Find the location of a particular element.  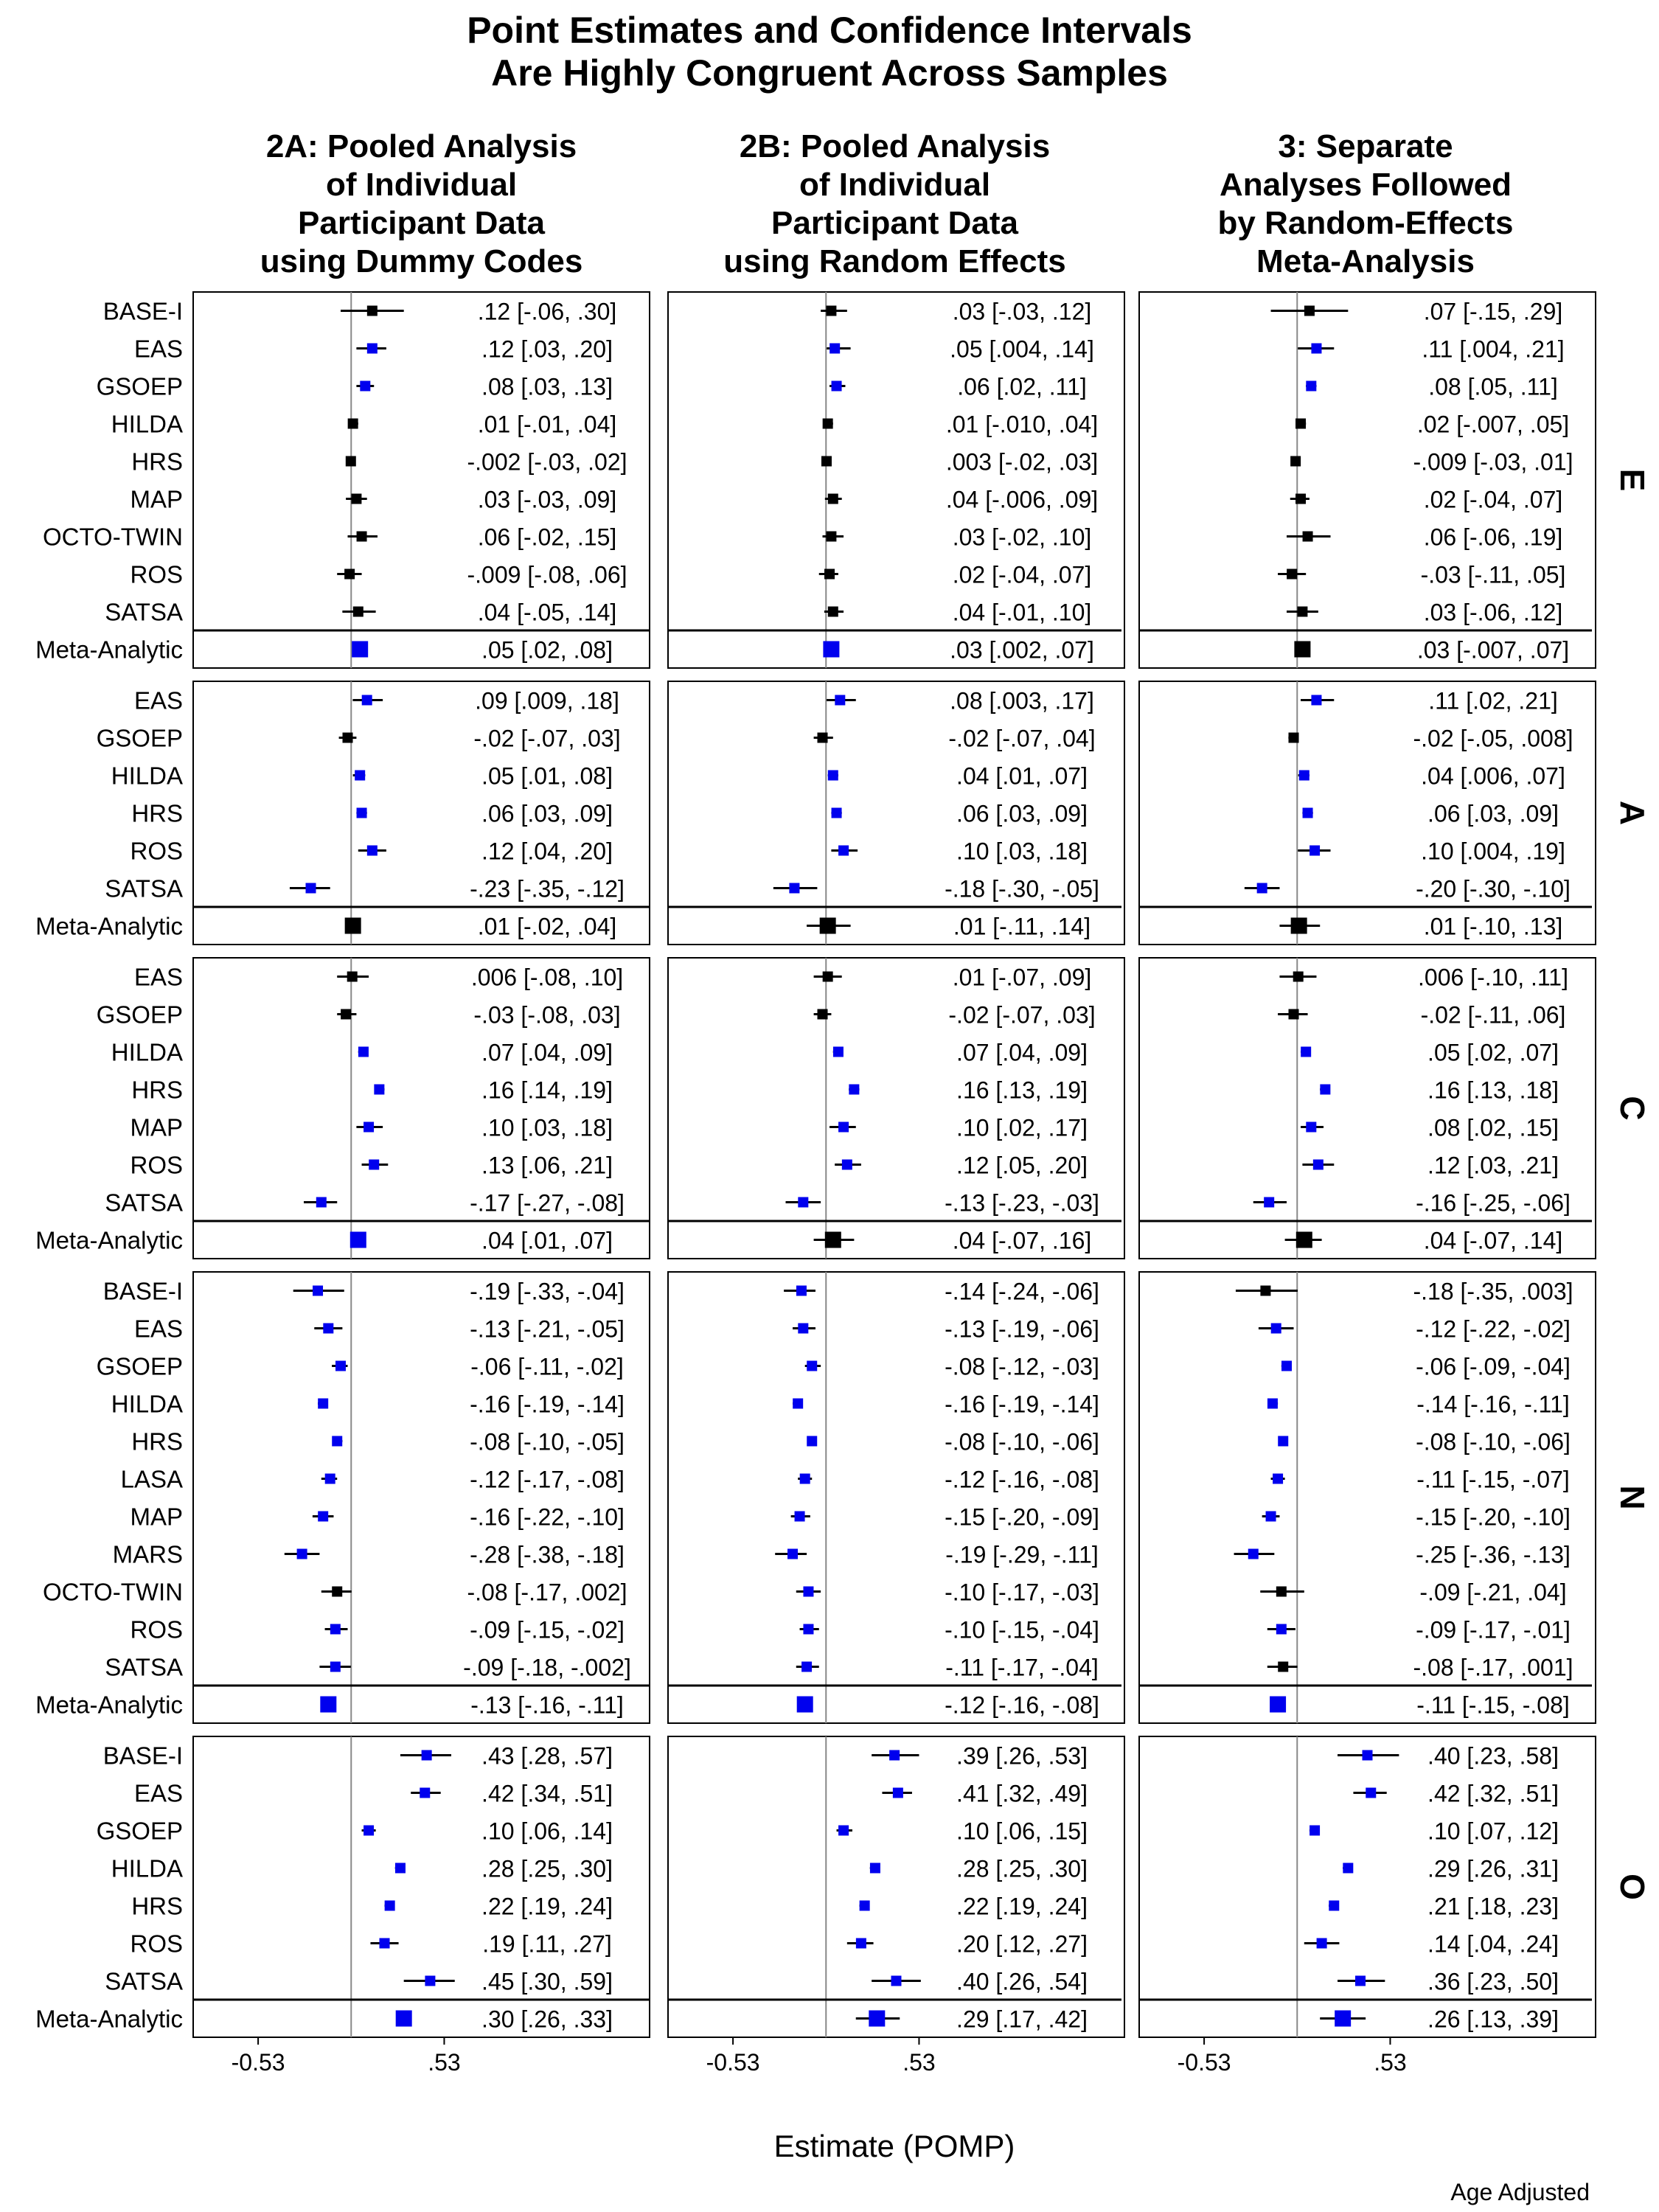

estimate-label: .06 [-.06, .19] is located at coordinates (1493, 537).